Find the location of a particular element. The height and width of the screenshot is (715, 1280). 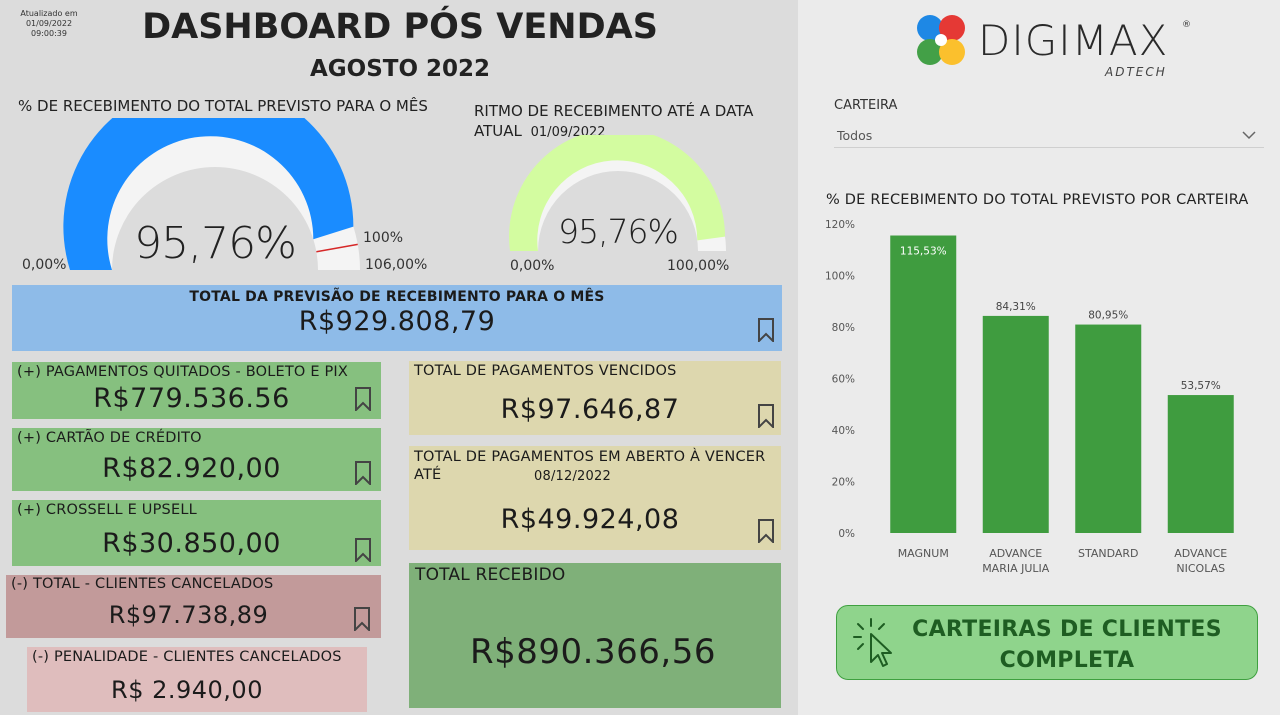

gauge1-min-label: 0,00% is located at coordinates (44, 265).